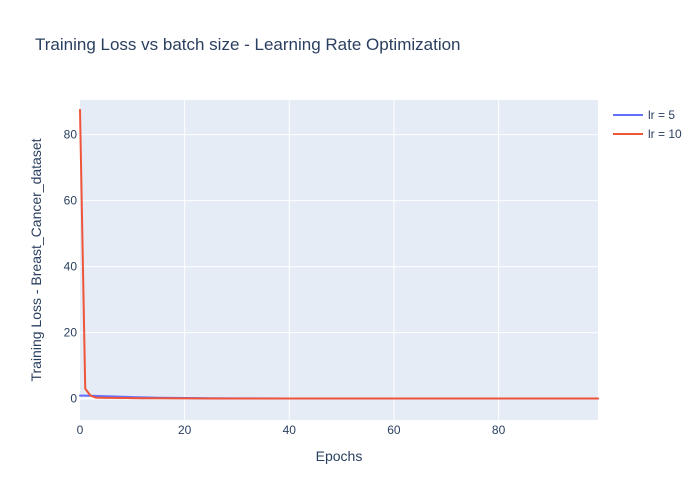 This screenshot has width=700, height=500. I want to click on x-tick-label: 80, so click(499, 430).